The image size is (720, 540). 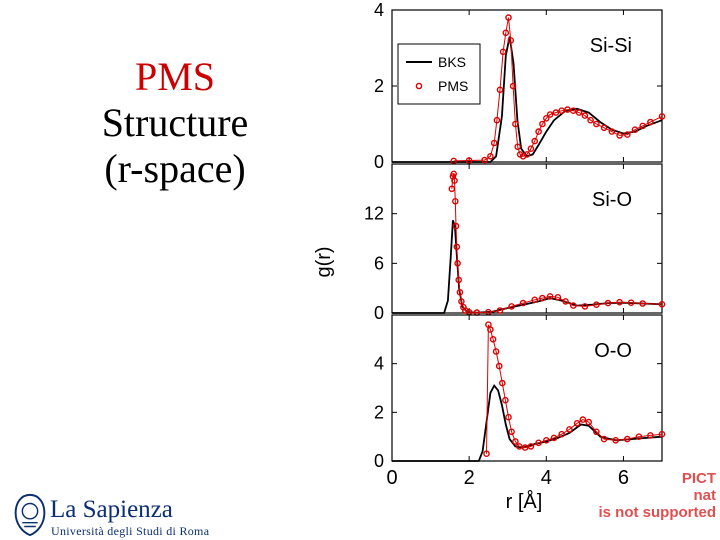 What do you see at coordinates (130, 531) in the screenshot?
I see `university-subtitle: Università degli Studi di Roma` at bounding box center [130, 531].